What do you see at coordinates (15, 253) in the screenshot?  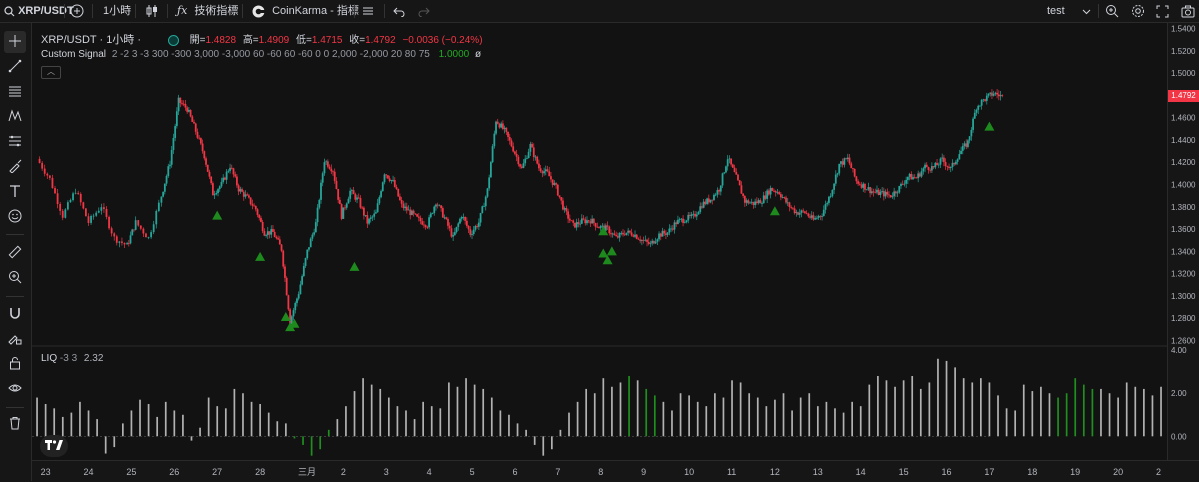 I see `ruler-tool` at bounding box center [15, 253].